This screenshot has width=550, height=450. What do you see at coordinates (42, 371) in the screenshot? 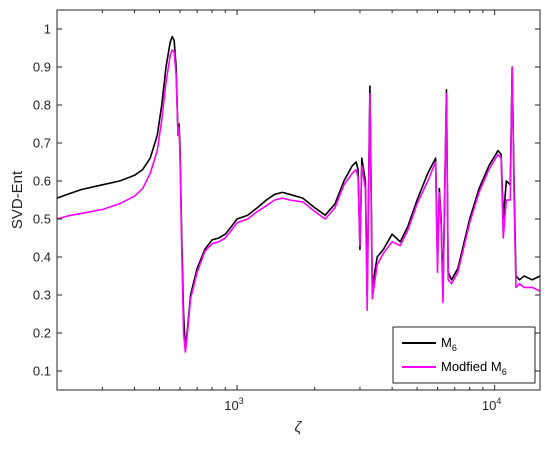
I see `y-tick-label: 0.1` at bounding box center [42, 371].